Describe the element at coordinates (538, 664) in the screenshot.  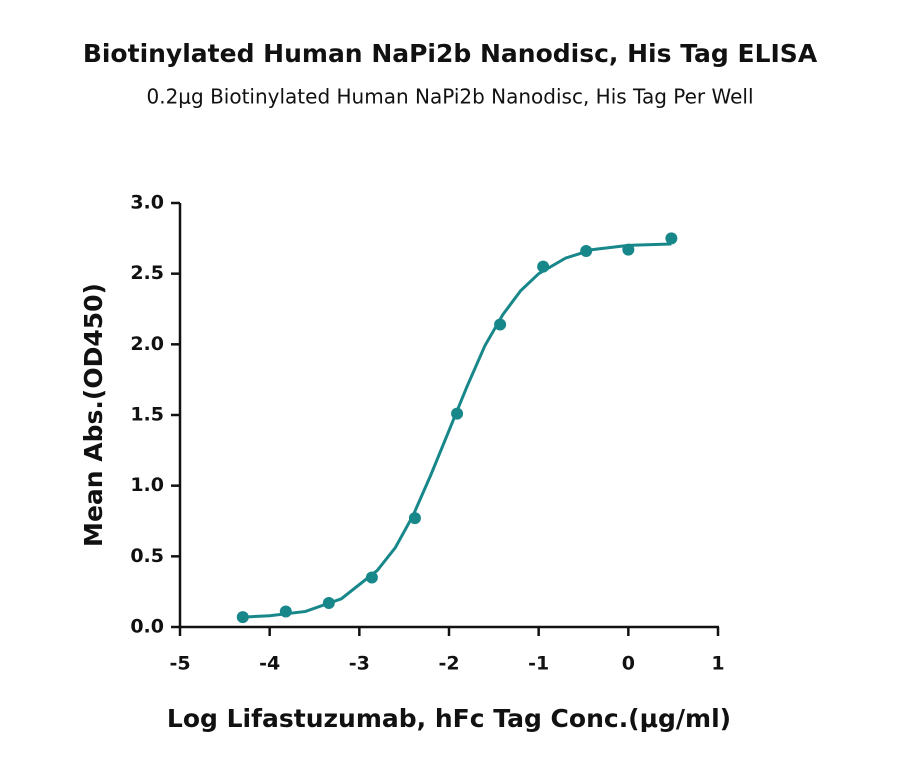
I see `x-tick-label: -1` at that location.